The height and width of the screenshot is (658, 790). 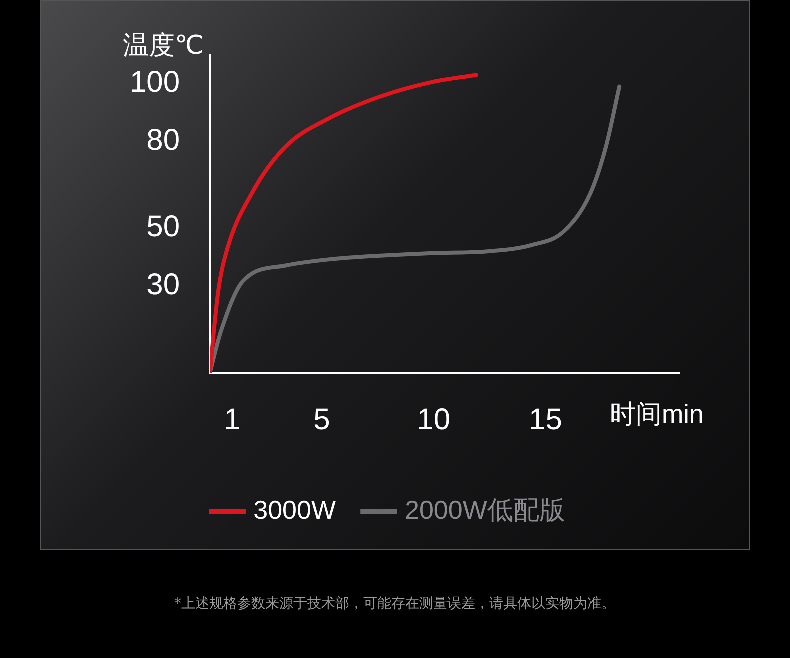 I want to click on y-tick-label: 100, so click(x=155, y=83).